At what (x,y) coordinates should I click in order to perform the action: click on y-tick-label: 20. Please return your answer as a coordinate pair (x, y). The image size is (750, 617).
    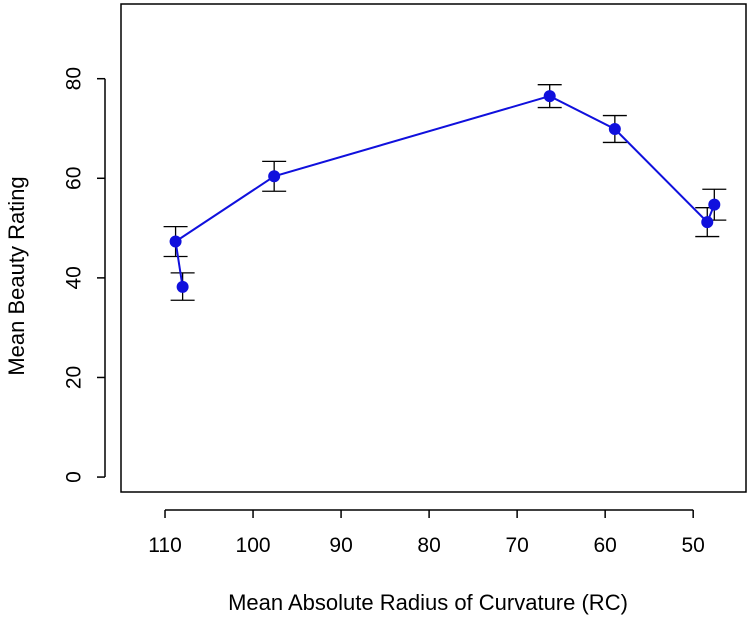
    Looking at the image, I should click on (74, 377).